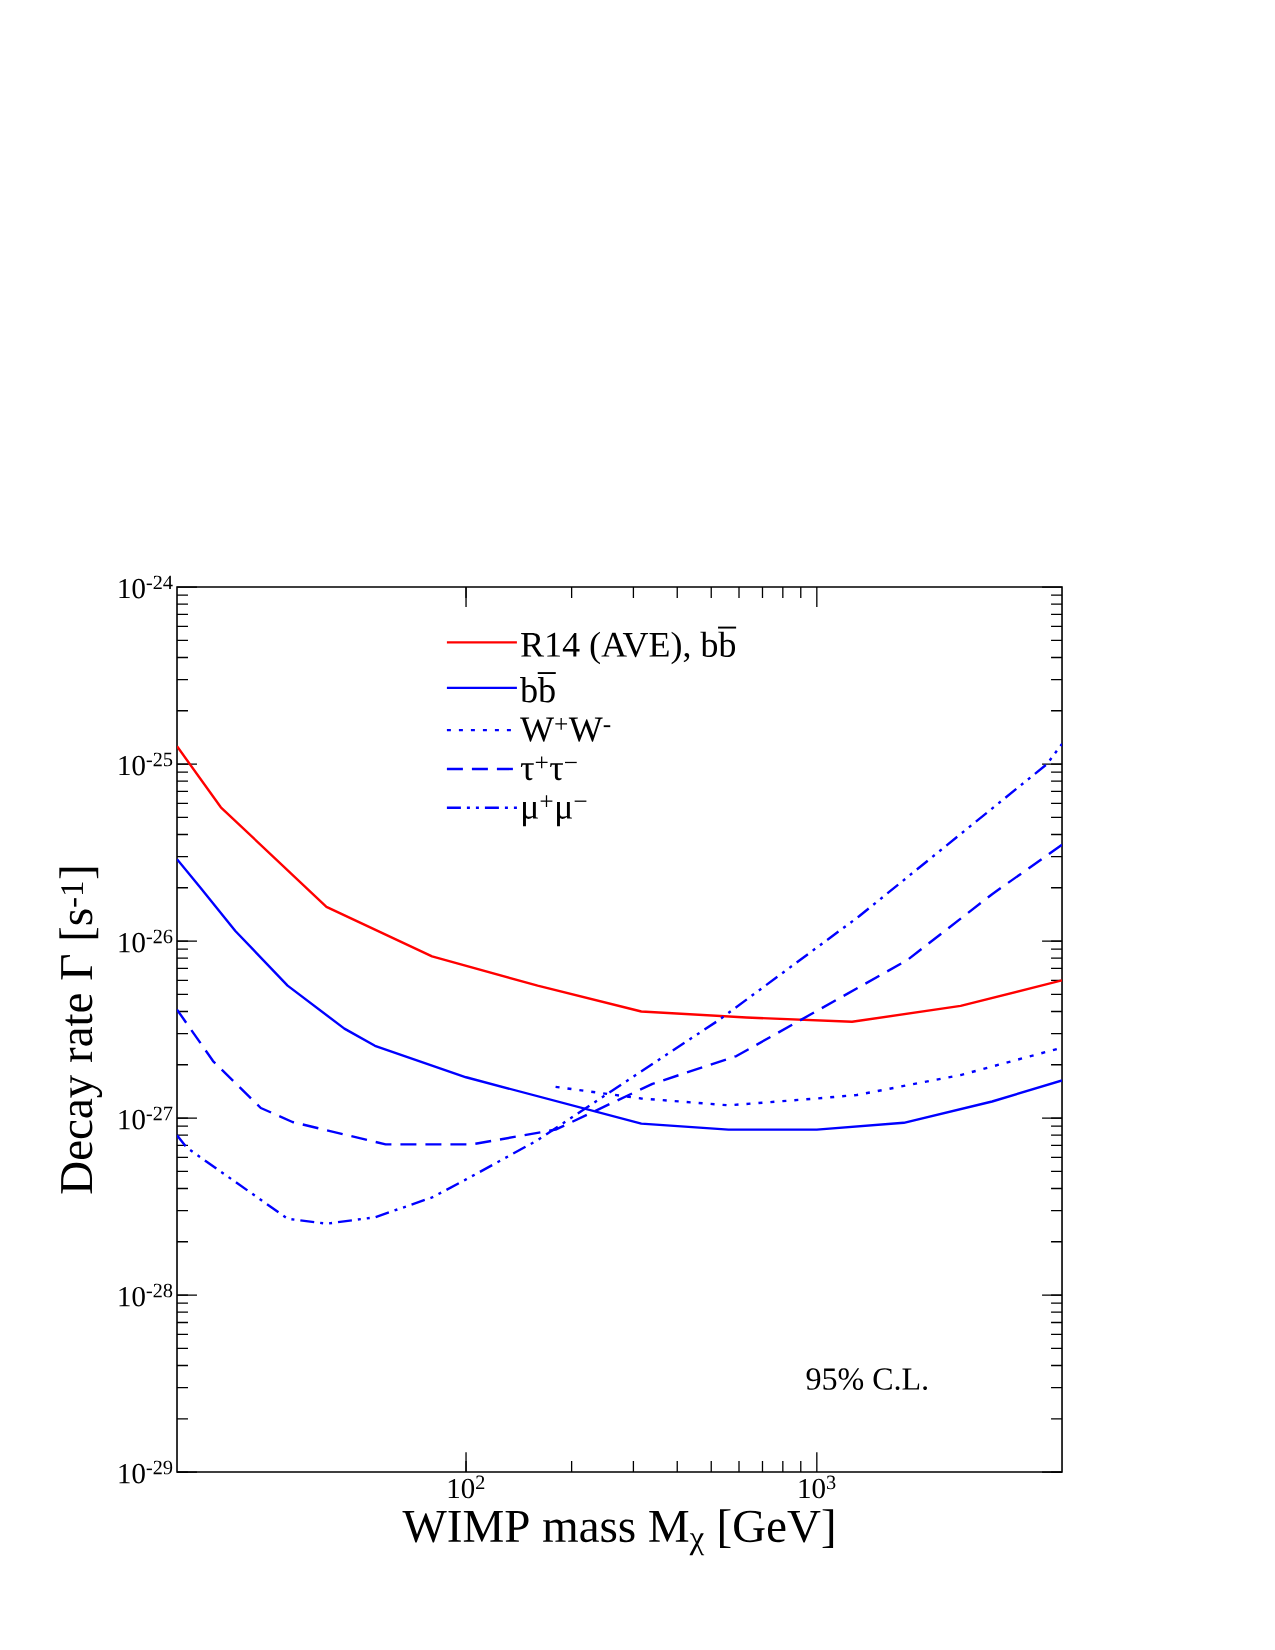  I want to click on y-tick-label: 10$^{-26}$, so click(146, 941).